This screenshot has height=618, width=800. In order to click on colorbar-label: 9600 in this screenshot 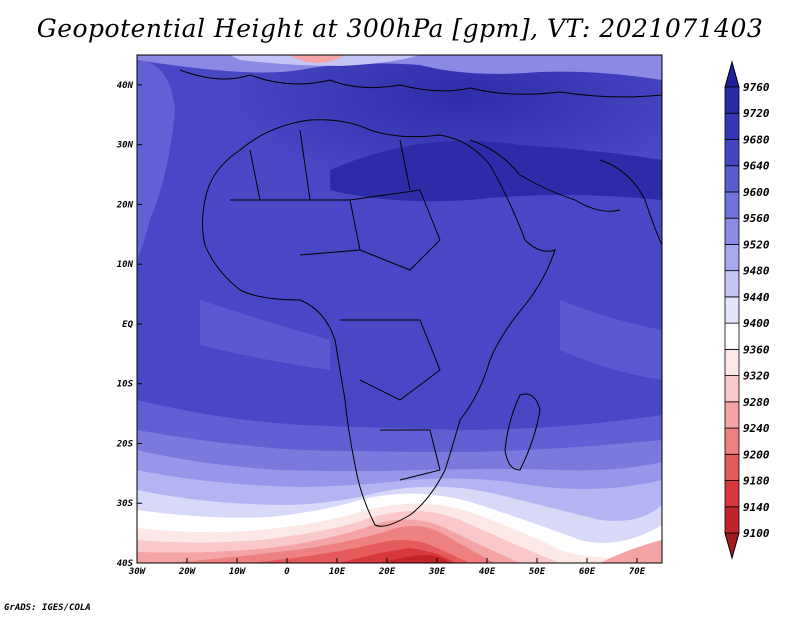, I will do `click(756, 192)`.